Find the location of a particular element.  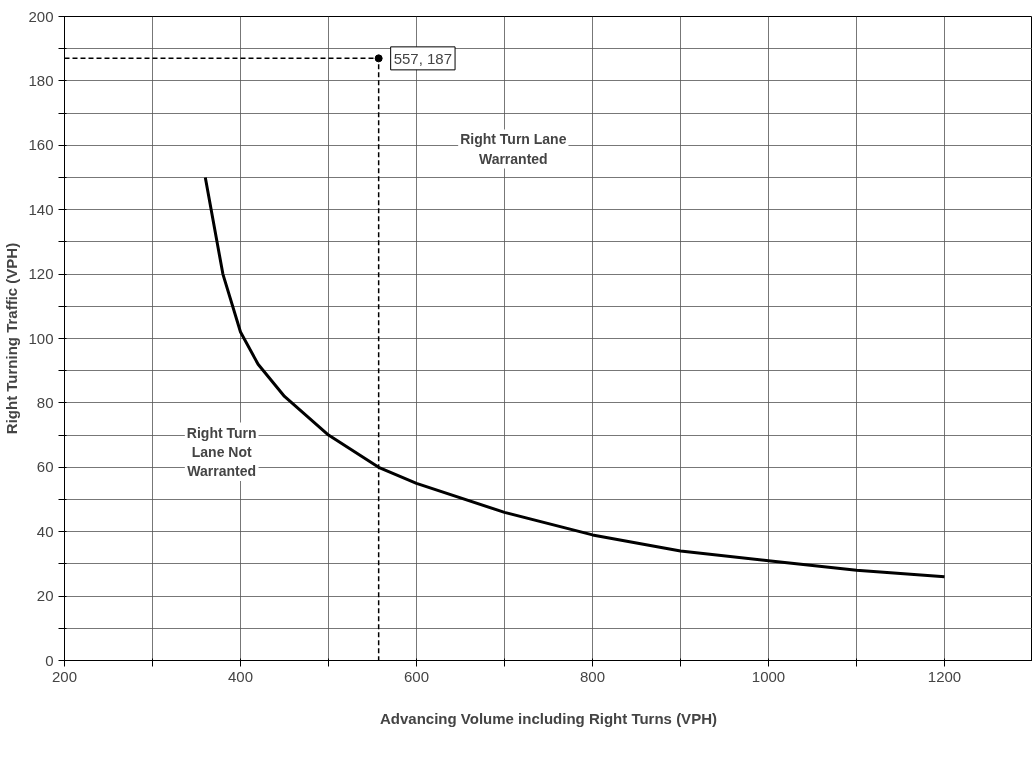

y-tick-label: 160 is located at coordinates (41, 145).